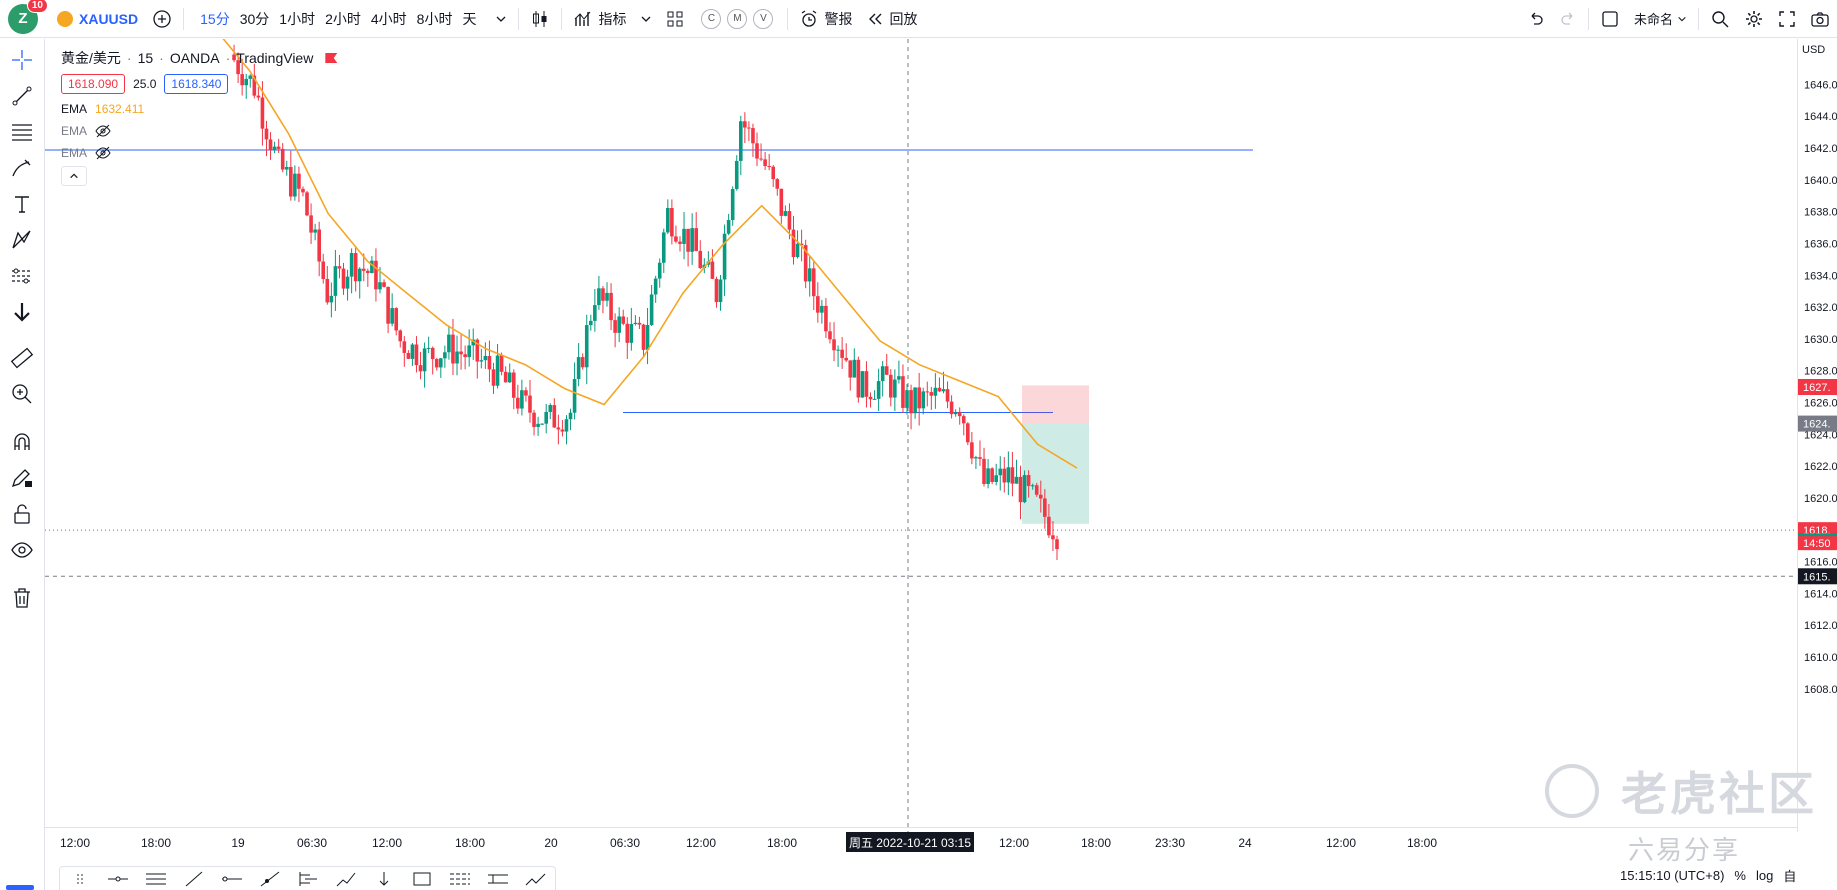  Describe the element at coordinates (1536, 19) in the screenshot. I see `undo-button` at that location.